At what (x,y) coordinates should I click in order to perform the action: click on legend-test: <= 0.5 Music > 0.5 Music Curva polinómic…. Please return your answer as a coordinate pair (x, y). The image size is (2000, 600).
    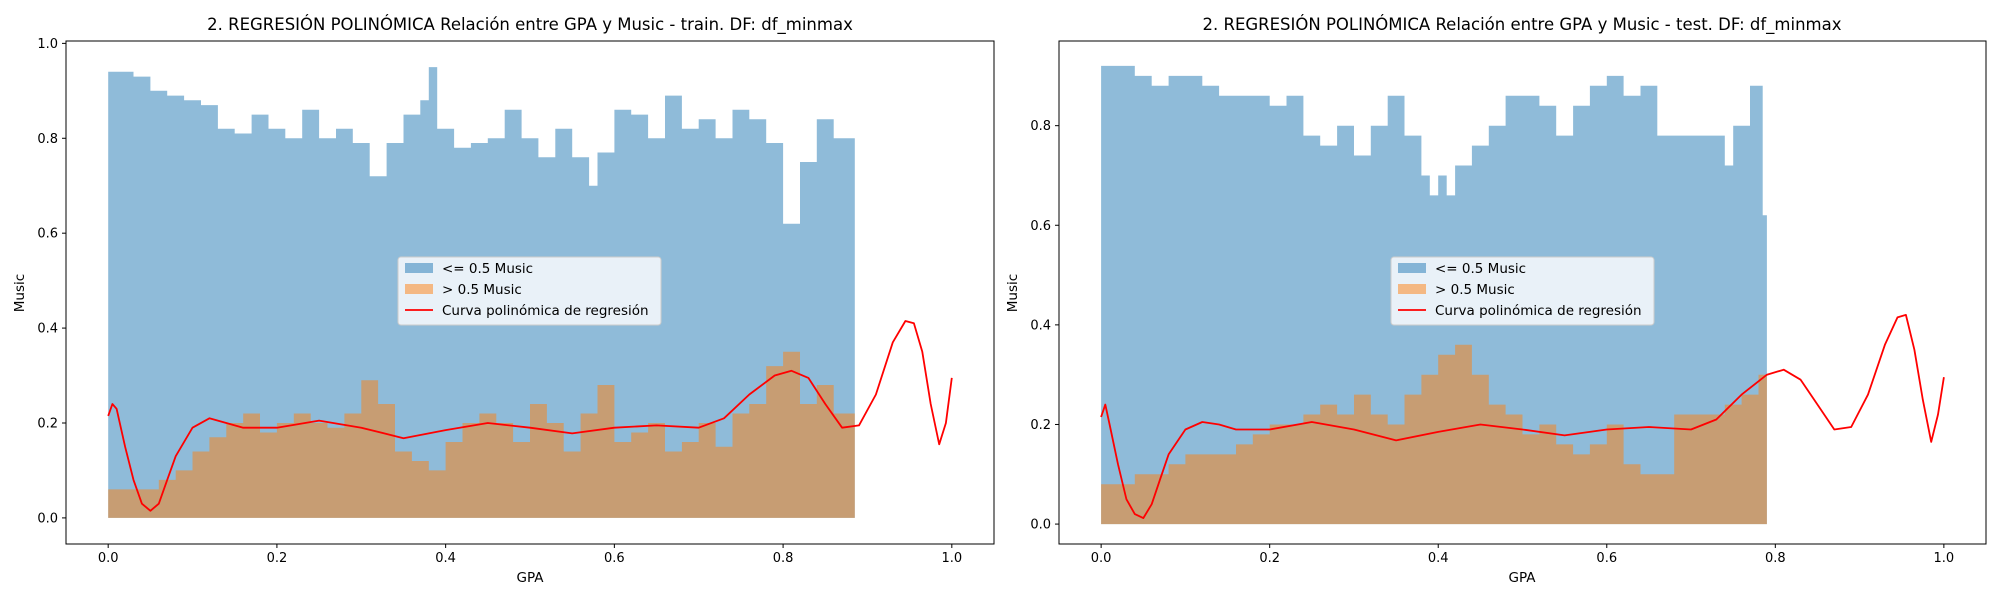
    Looking at the image, I should click on (1522, 291).